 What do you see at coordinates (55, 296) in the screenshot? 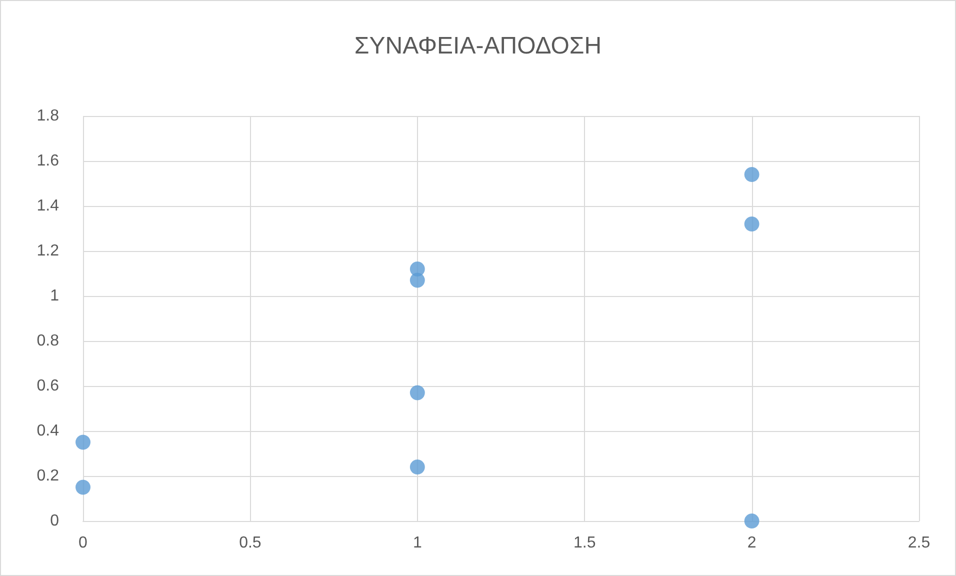
I see `y-tick-label: 1` at bounding box center [55, 296].